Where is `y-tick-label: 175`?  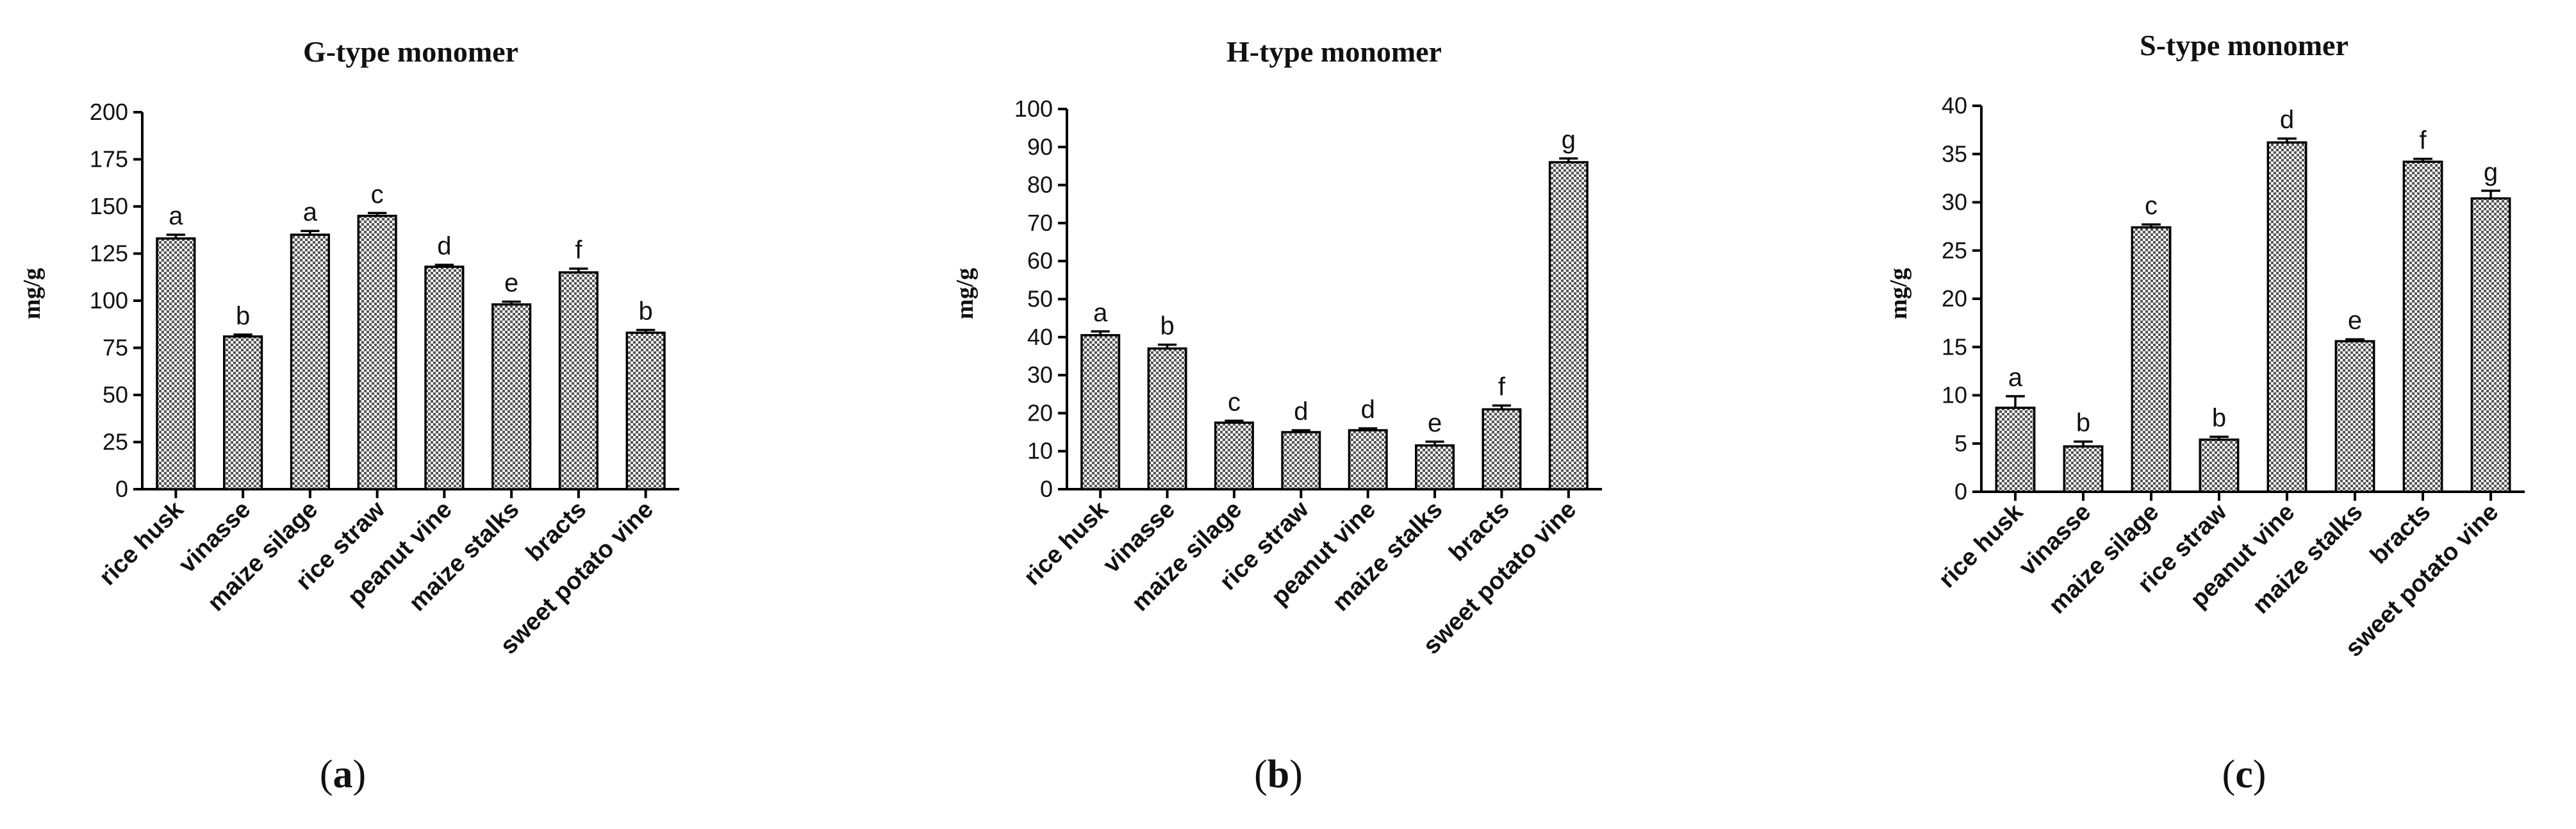
y-tick-label: 175 is located at coordinates (109, 159).